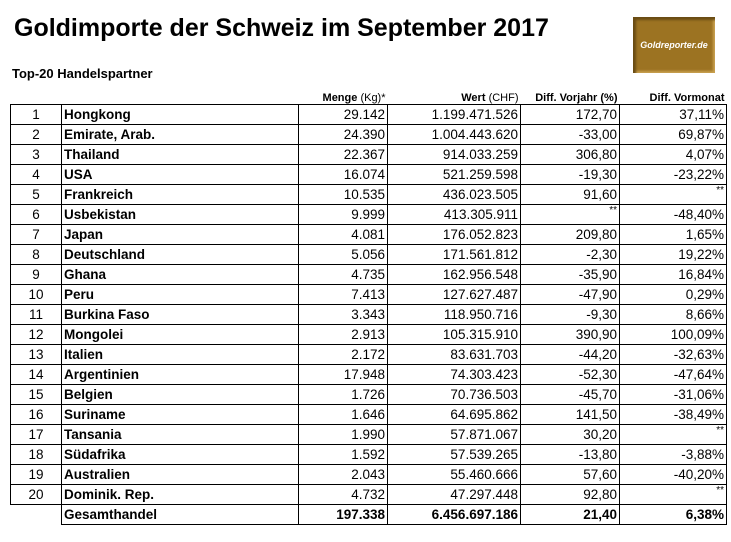  What do you see at coordinates (180, 114) in the screenshot?
I see `country-cell: Hongkong` at bounding box center [180, 114].